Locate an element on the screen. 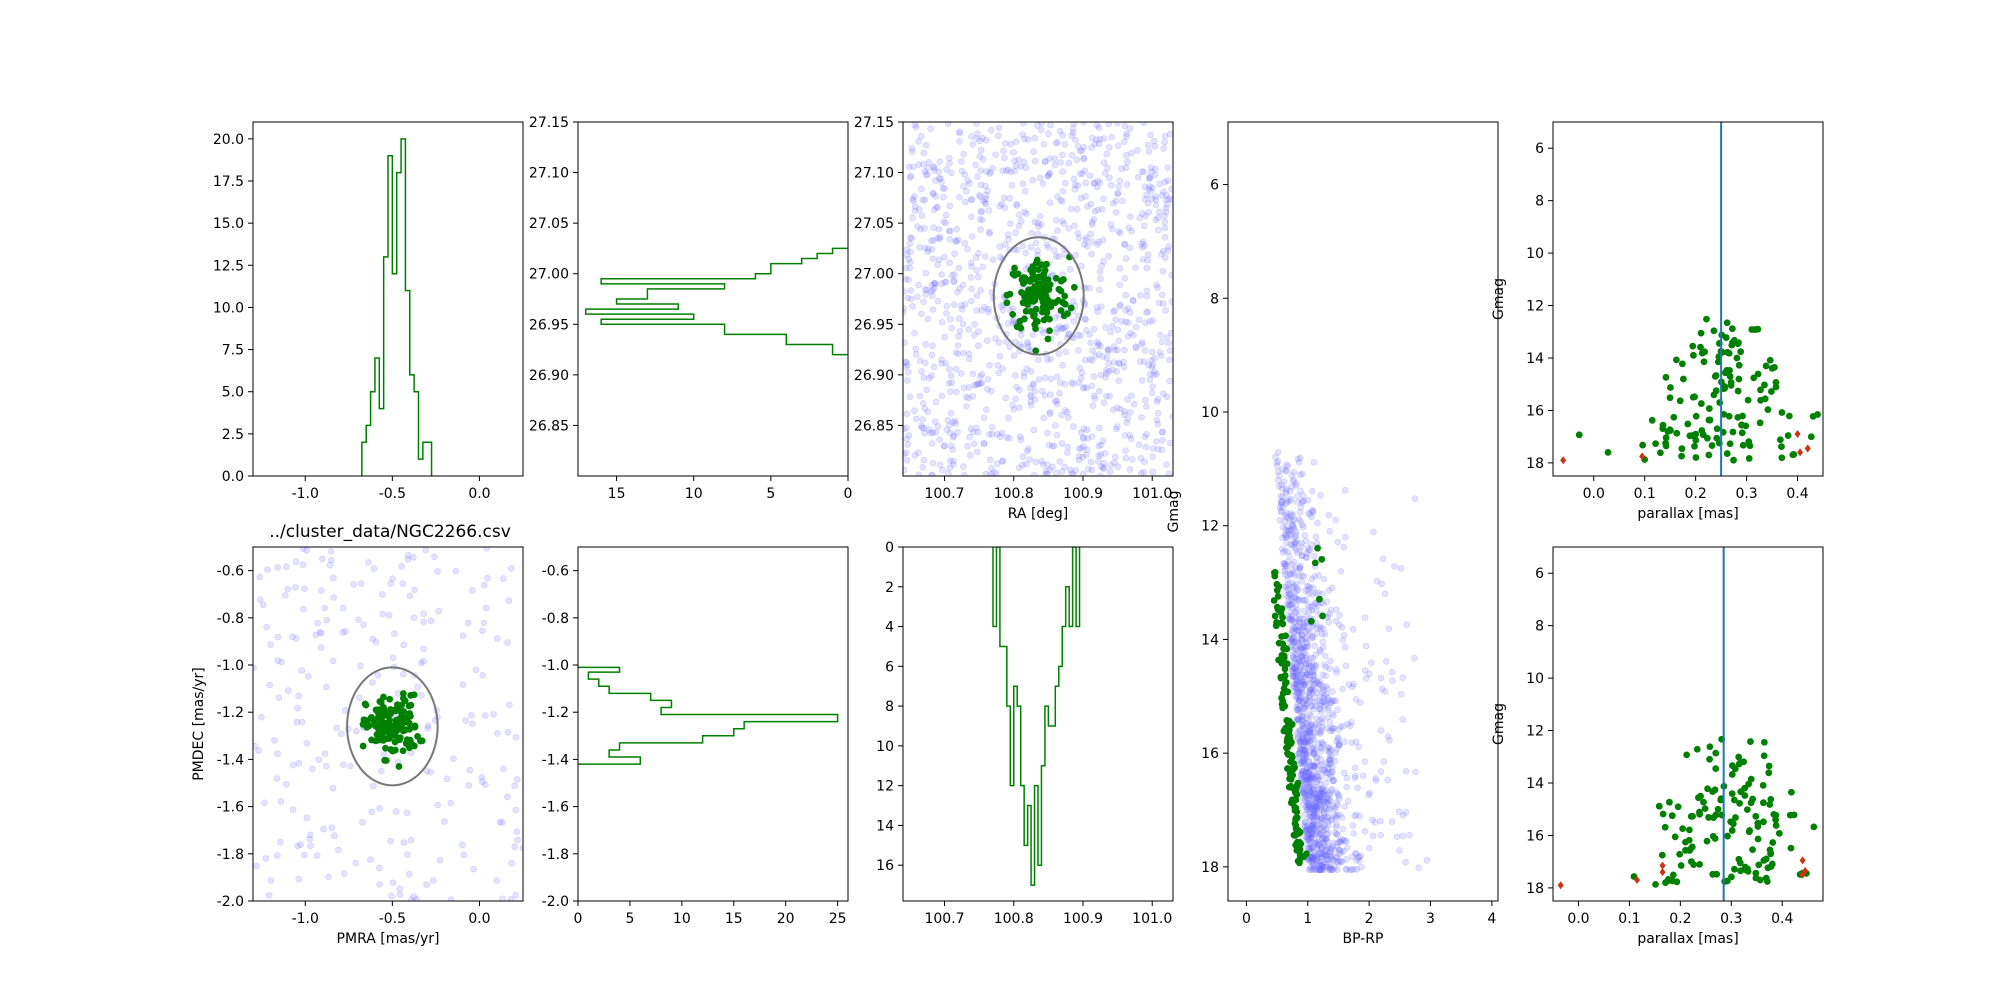  histogram-step is located at coordinates (716, 301).